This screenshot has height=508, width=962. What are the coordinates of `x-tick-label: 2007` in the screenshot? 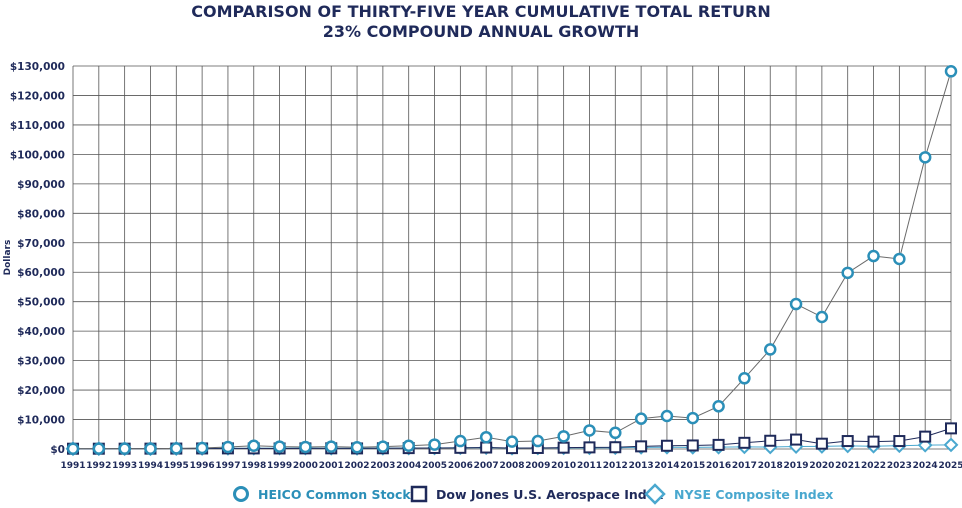 It's located at (486, 466).